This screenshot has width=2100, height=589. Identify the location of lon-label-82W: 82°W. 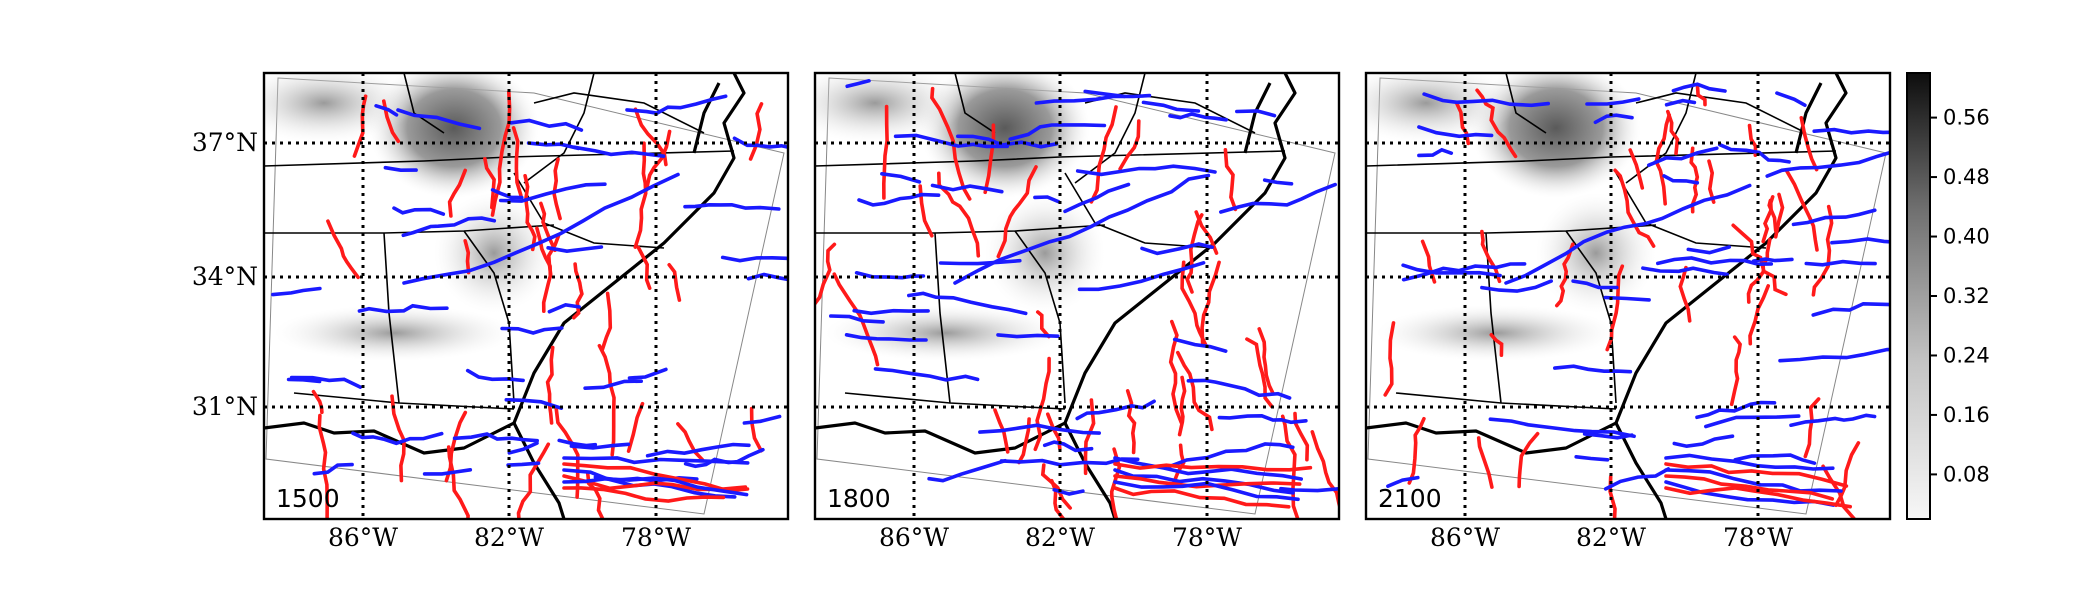
(1060, 537).